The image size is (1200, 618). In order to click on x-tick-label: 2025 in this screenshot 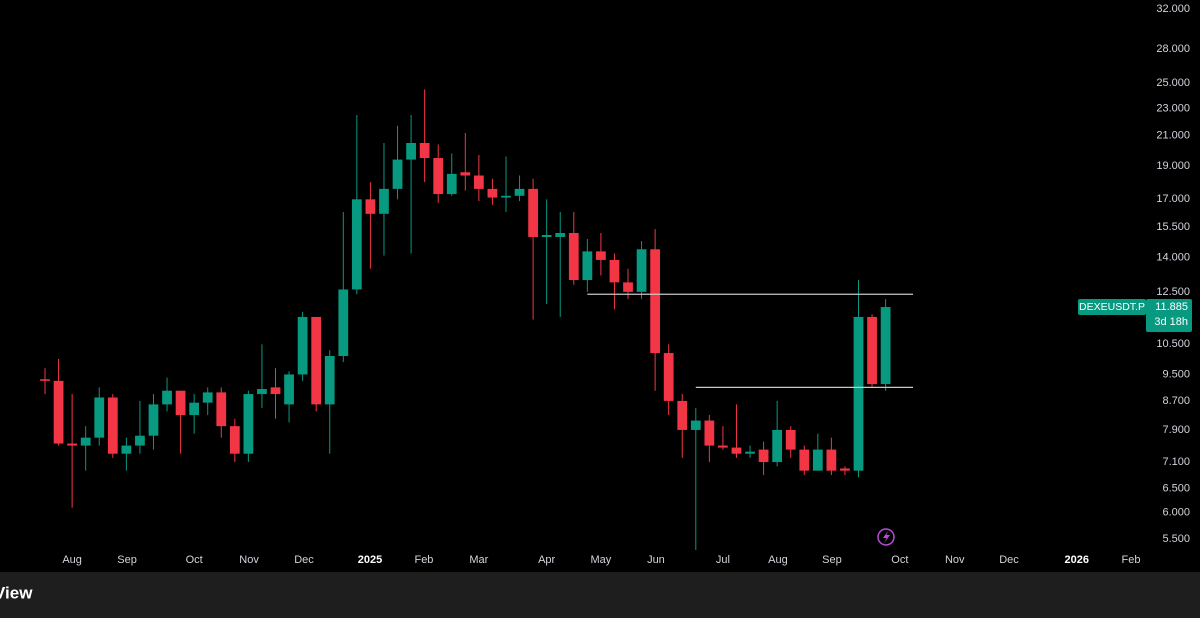, I will do `click(370, 560)`.